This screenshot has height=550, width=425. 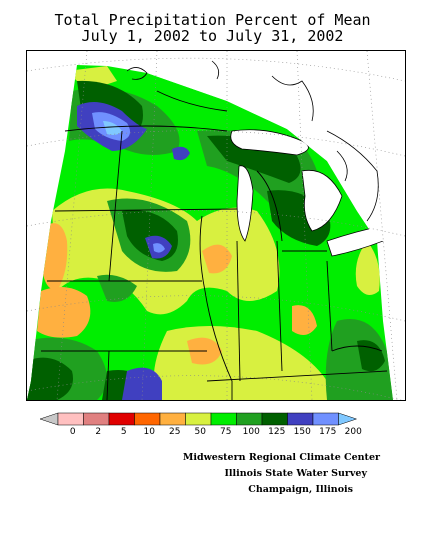 I want to click on map-title-line1: Total Precipitation Percent of Mean, so click(x=212, y=20).